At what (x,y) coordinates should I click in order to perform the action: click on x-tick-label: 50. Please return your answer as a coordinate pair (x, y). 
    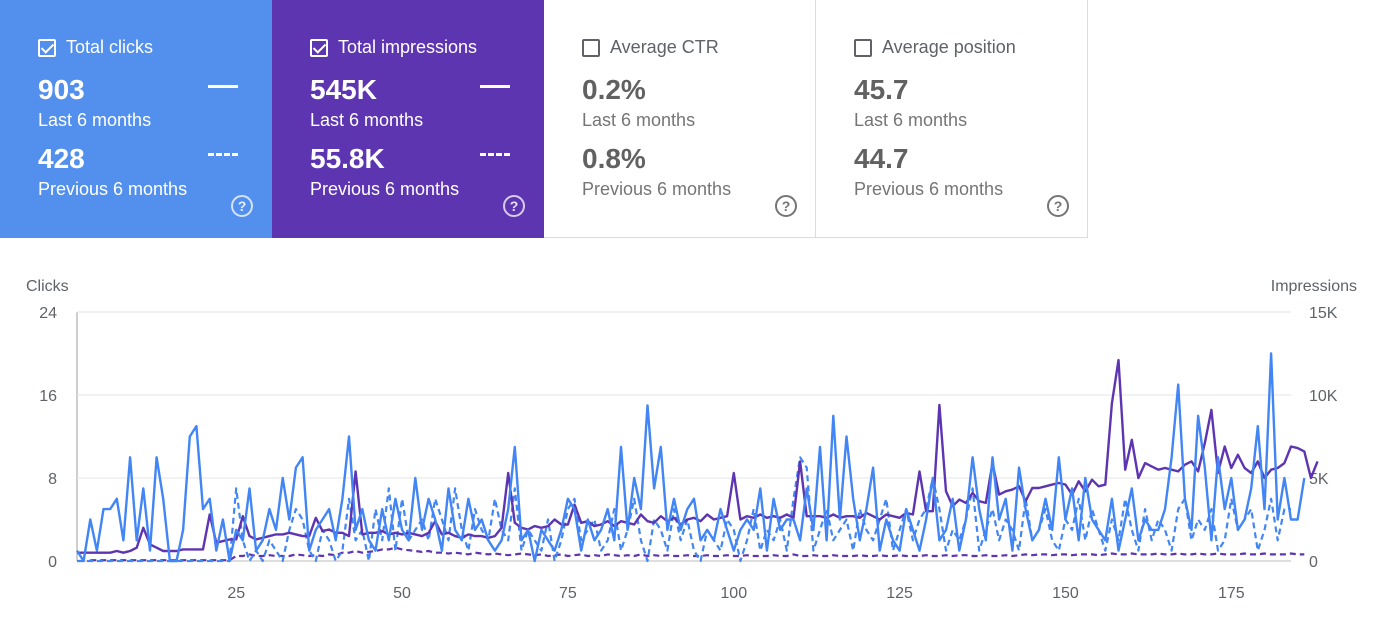
    Looking at the image, I should click on (402, 593).